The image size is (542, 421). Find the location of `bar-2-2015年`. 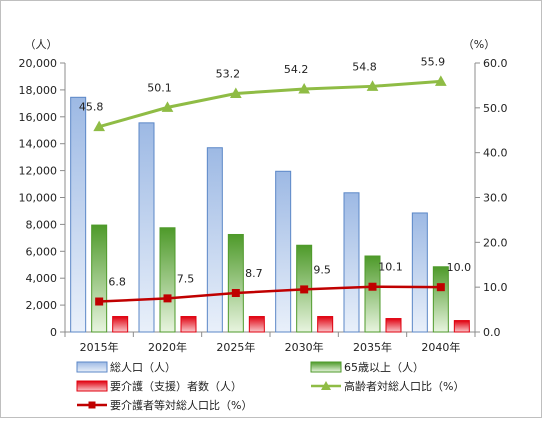

bar-2-2015年 is located at coordinates (99, 278).